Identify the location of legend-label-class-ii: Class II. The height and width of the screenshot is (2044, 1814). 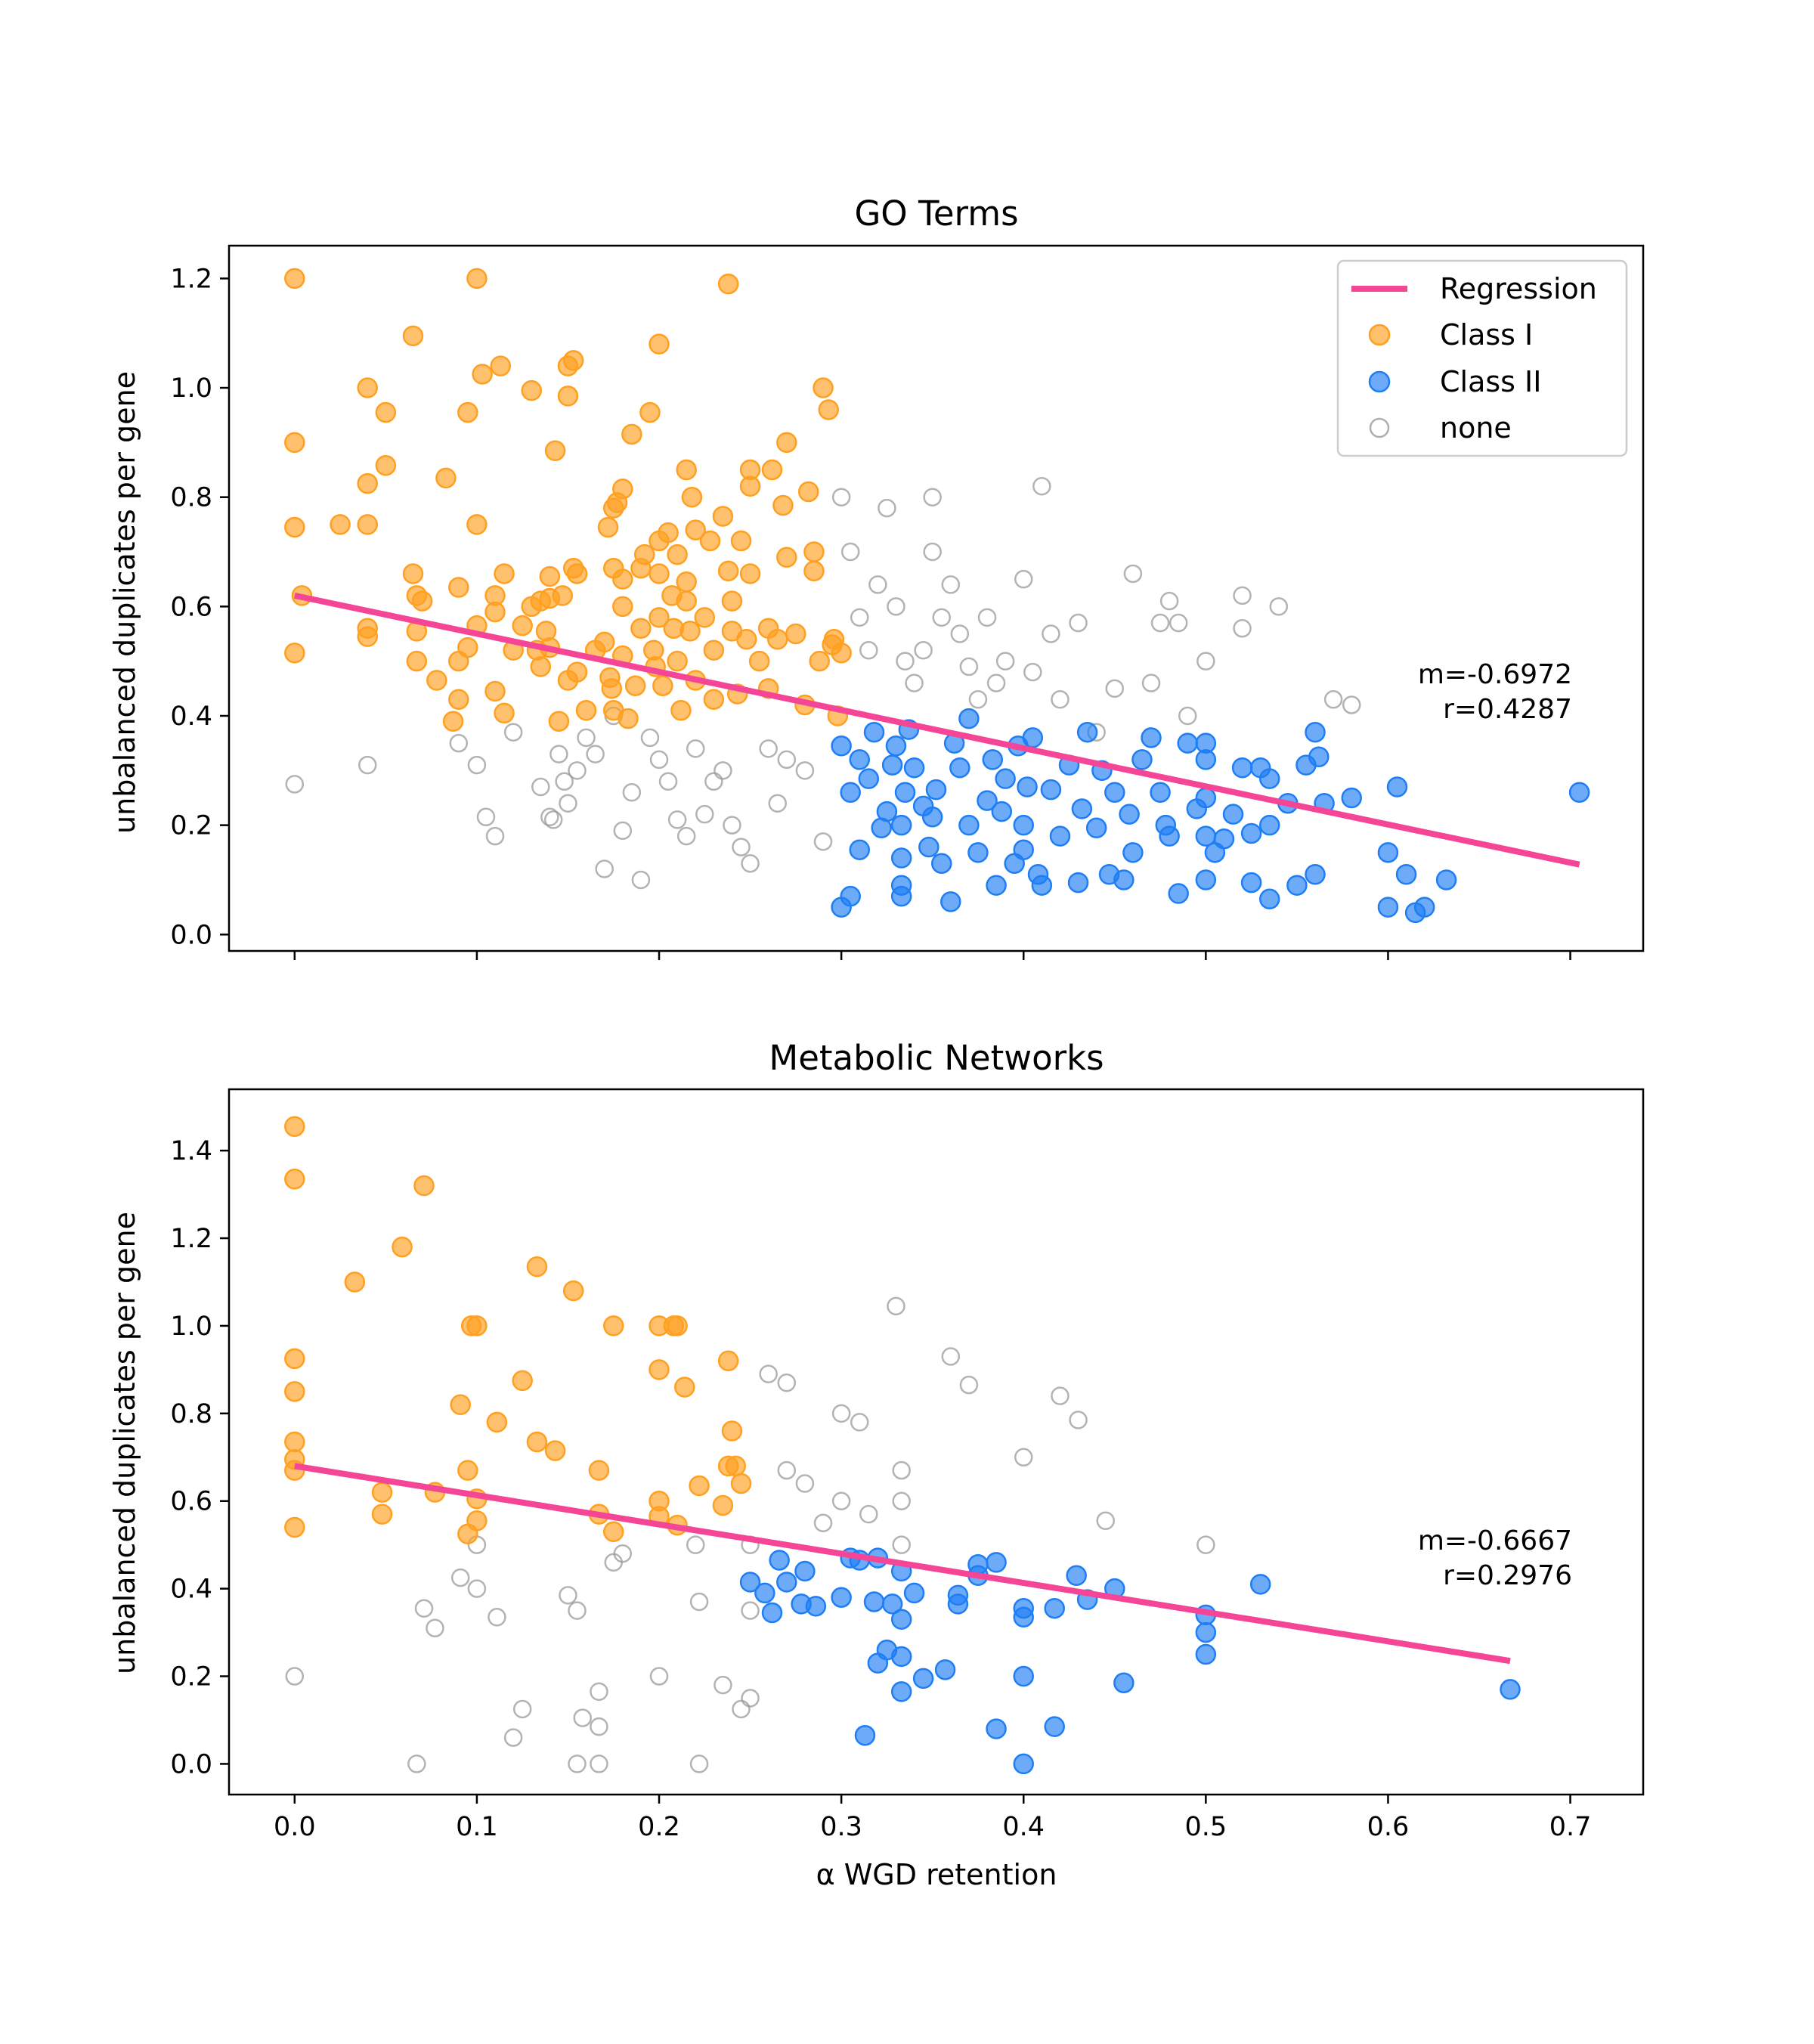
(1490, 381).